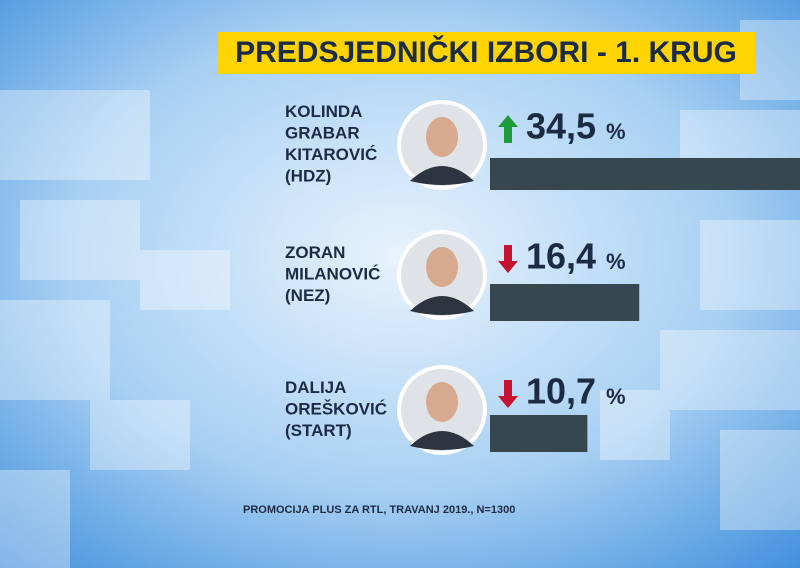 The image size is (800, 568). I want to click on candidate-name: MILANOVIĆ, so click(332, 273).